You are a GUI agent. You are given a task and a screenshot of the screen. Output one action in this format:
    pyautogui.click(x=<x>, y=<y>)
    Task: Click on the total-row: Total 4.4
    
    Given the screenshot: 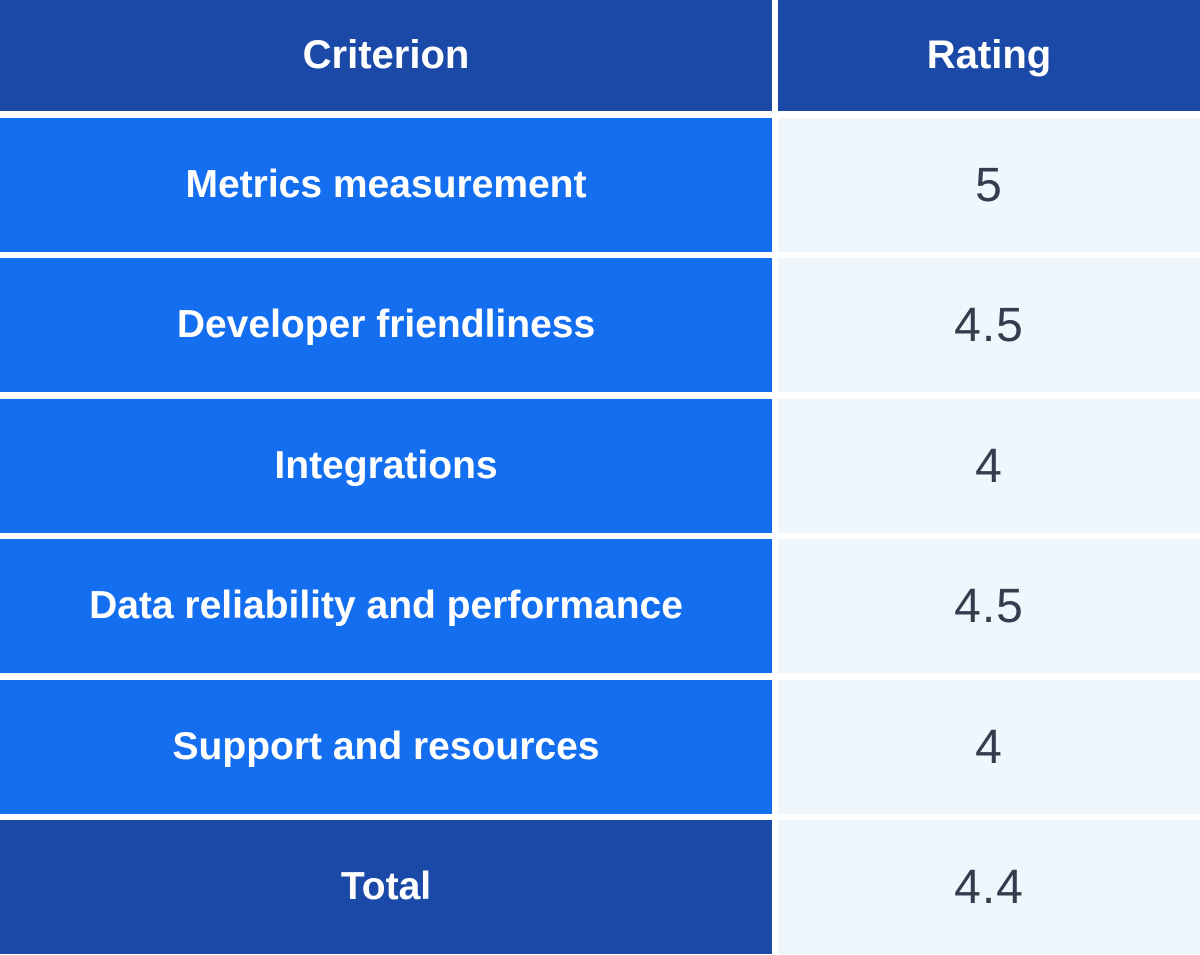 What is the action you would take?
    pyautogui.click(x=600, y=887)
    